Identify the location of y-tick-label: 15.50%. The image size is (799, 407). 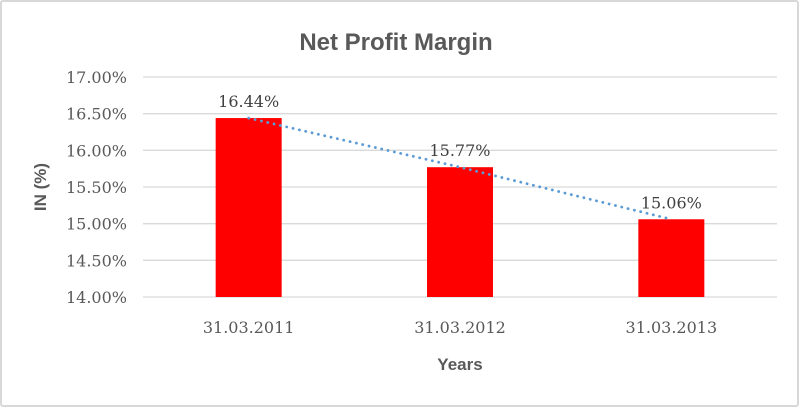
(96, 187).